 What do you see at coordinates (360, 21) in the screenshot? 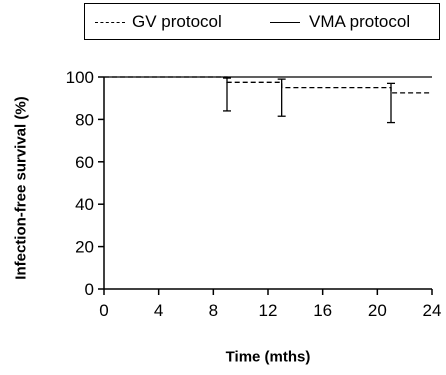
I see `legend-label-vma: VMA protocol` at bounding box center [360, 21].